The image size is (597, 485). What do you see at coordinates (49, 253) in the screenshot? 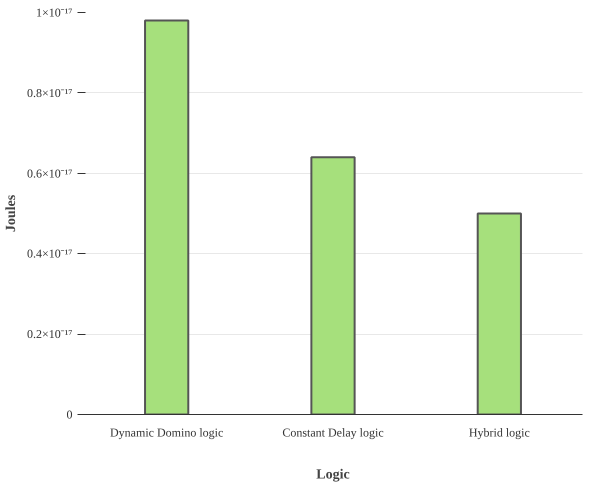
I see `y-tick-label: 0.4×10⁻¹⁷` at bounding box center [49, 253].